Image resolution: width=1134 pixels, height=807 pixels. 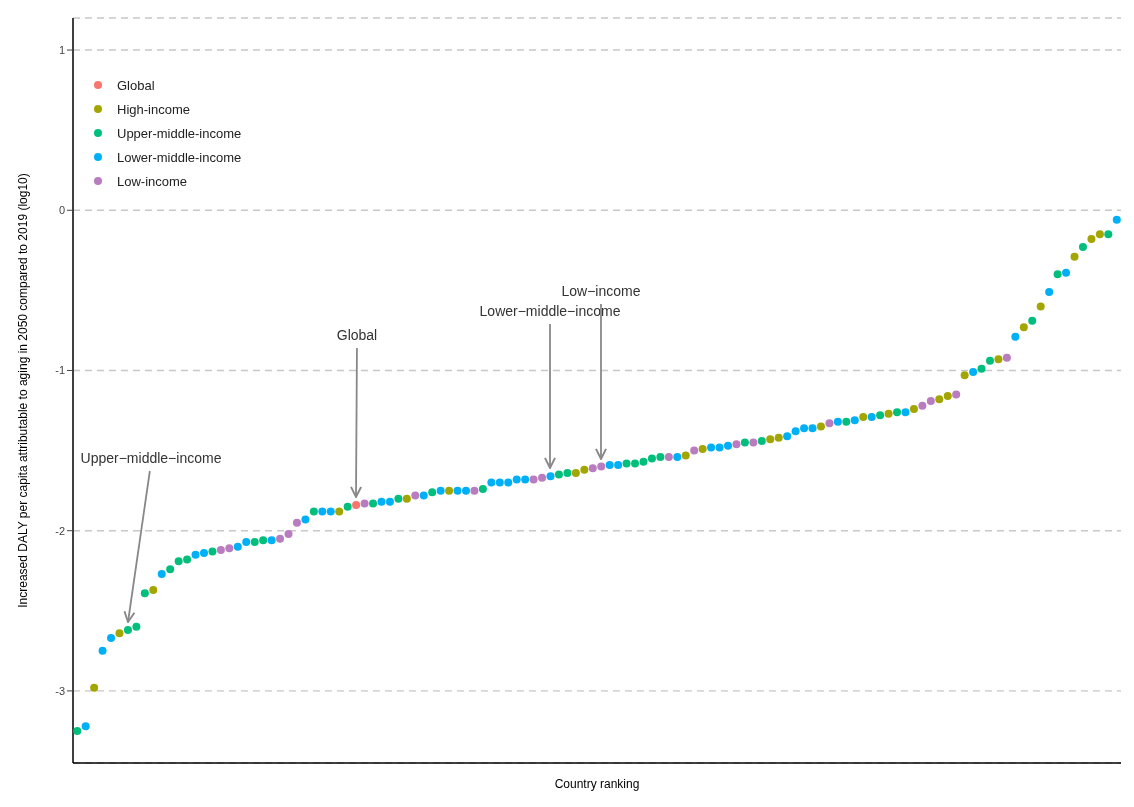 I want to click on legend-label: Global, so click(x=136, y=85).